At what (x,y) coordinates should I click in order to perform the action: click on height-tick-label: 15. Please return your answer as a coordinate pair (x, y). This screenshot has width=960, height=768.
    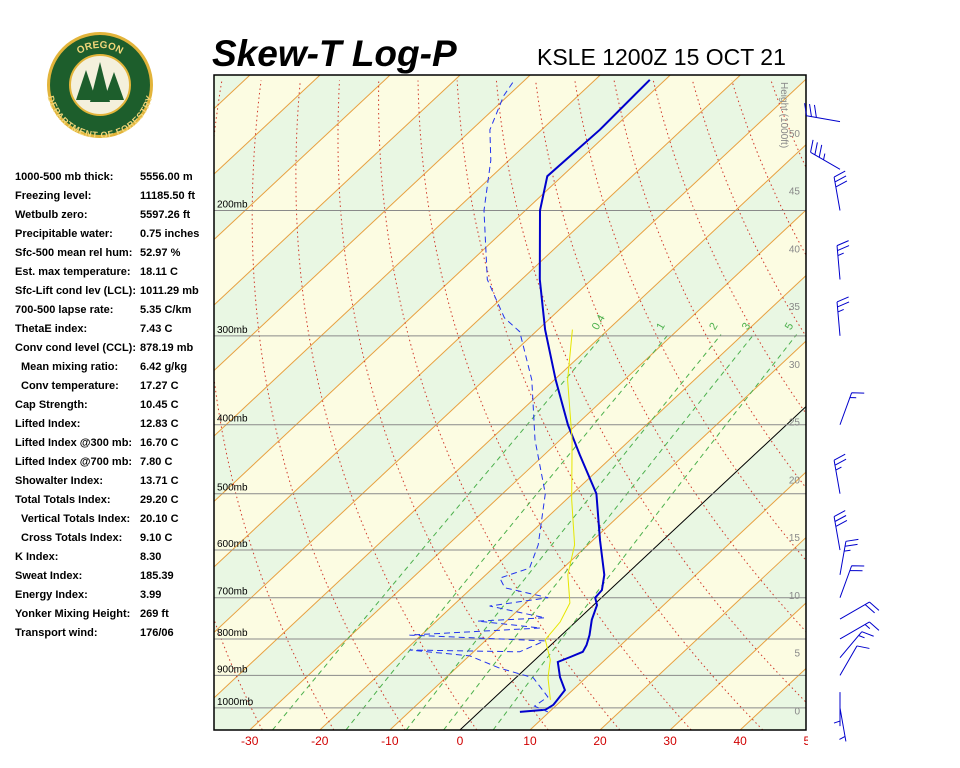
    Looking at the image, I should click on (795, 538).